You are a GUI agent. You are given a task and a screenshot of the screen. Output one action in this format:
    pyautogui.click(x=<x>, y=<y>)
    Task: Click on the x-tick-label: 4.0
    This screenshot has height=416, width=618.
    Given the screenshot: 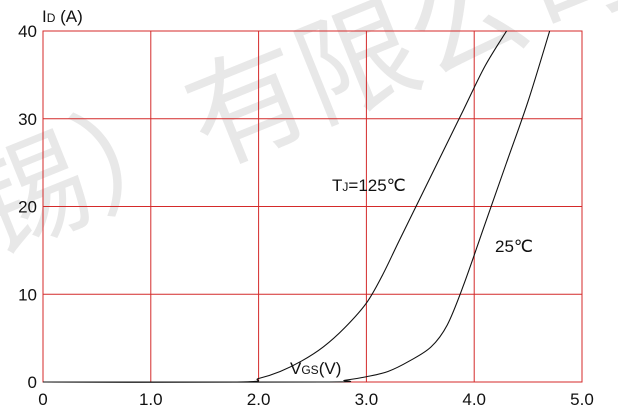 What is the action you would take?
    pyautogui.click(x=474, y=399)
    